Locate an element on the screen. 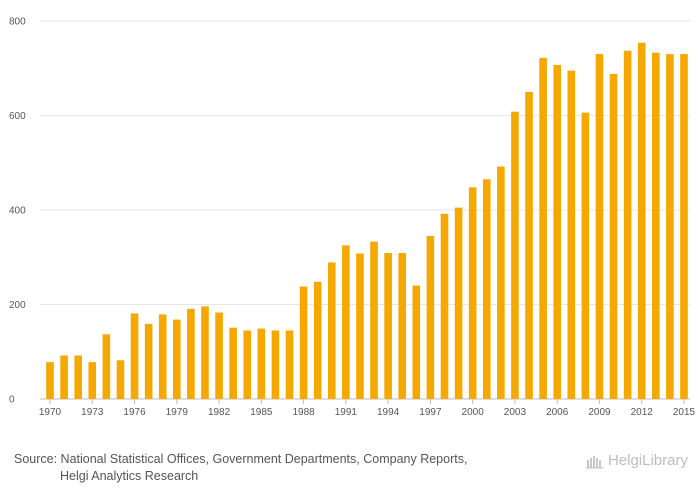 The width and height of the screenshot is (700, 500). x-tick-label: 1976 is located at coordinates (134, 412).